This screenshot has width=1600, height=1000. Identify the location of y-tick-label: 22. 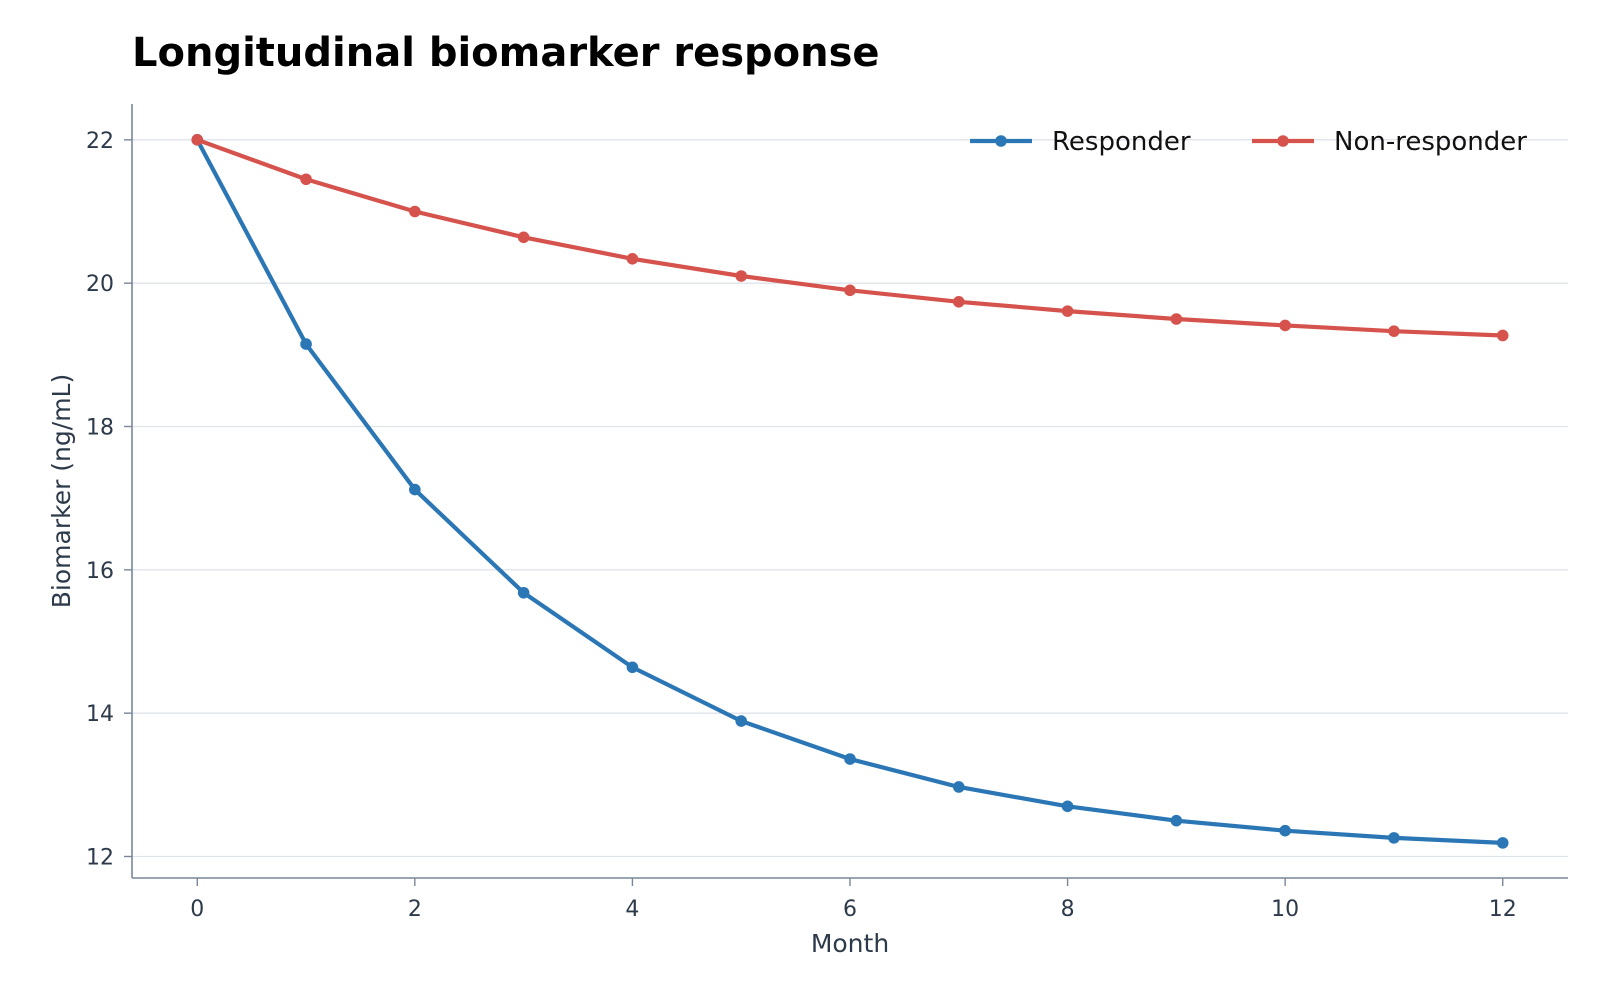
(100, 141).